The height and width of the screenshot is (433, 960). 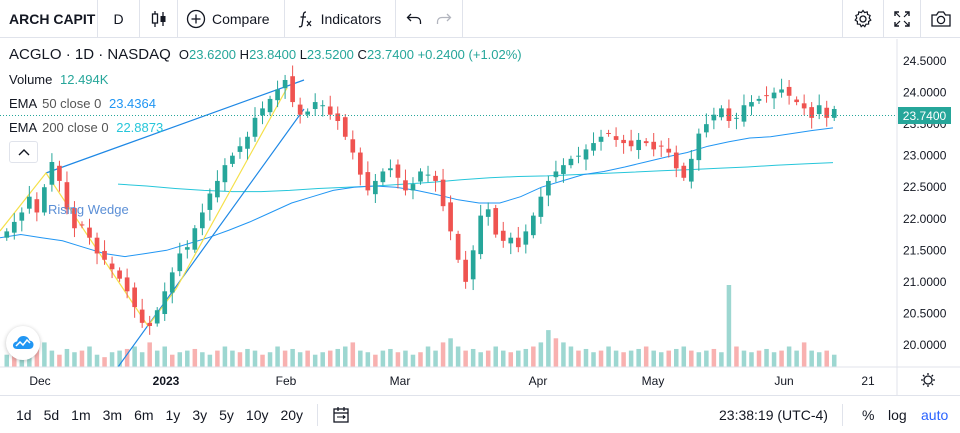 I want to click on range-button-10y: 10y, so click(x=257, y=414).